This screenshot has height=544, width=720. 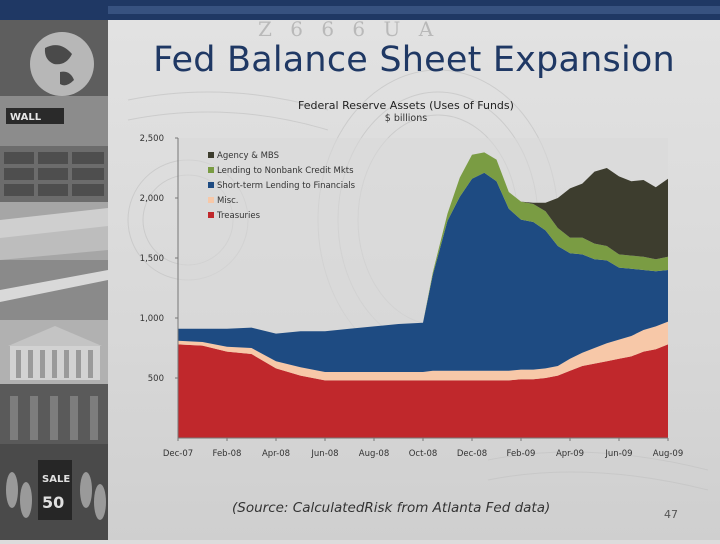 What do you see at coordinates (570, 454) in the screenshot?
I see `x-tick-label: Apr-09` at bounding box center [570, 454].